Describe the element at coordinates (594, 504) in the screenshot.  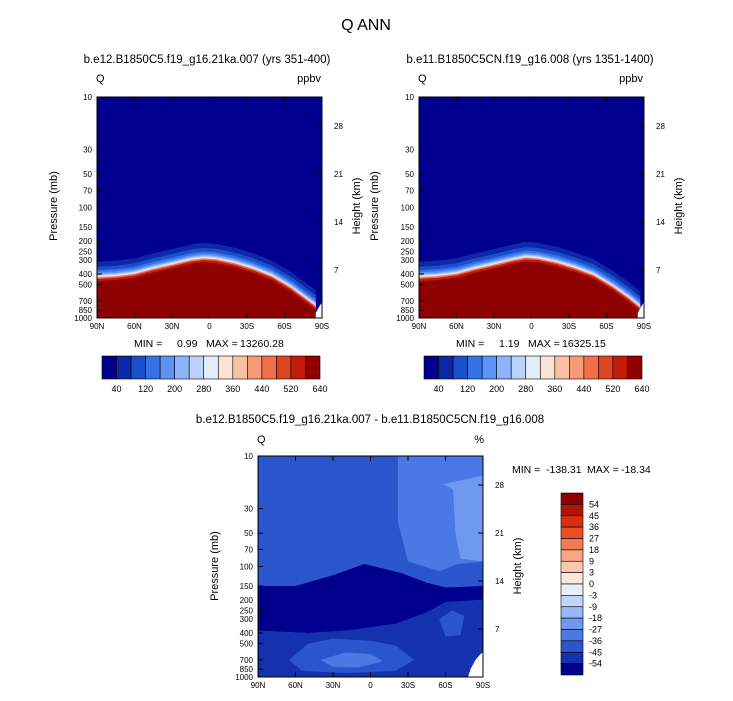
I see `colorbar-label: 54` at that location.